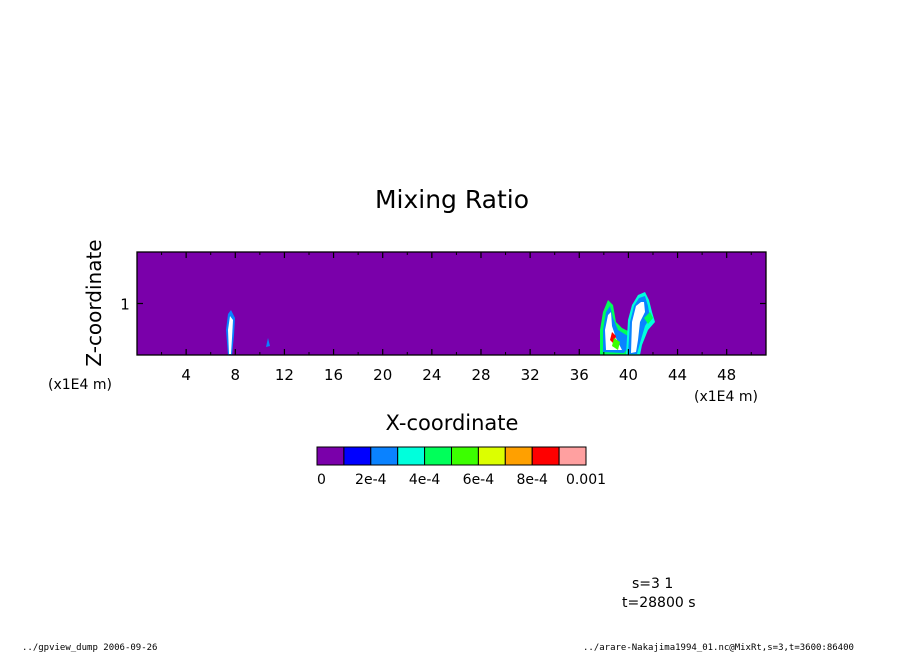 The height and width of the screenshot is (654, 904). I want to click on x-tick-label: 16, so click(333, 375).